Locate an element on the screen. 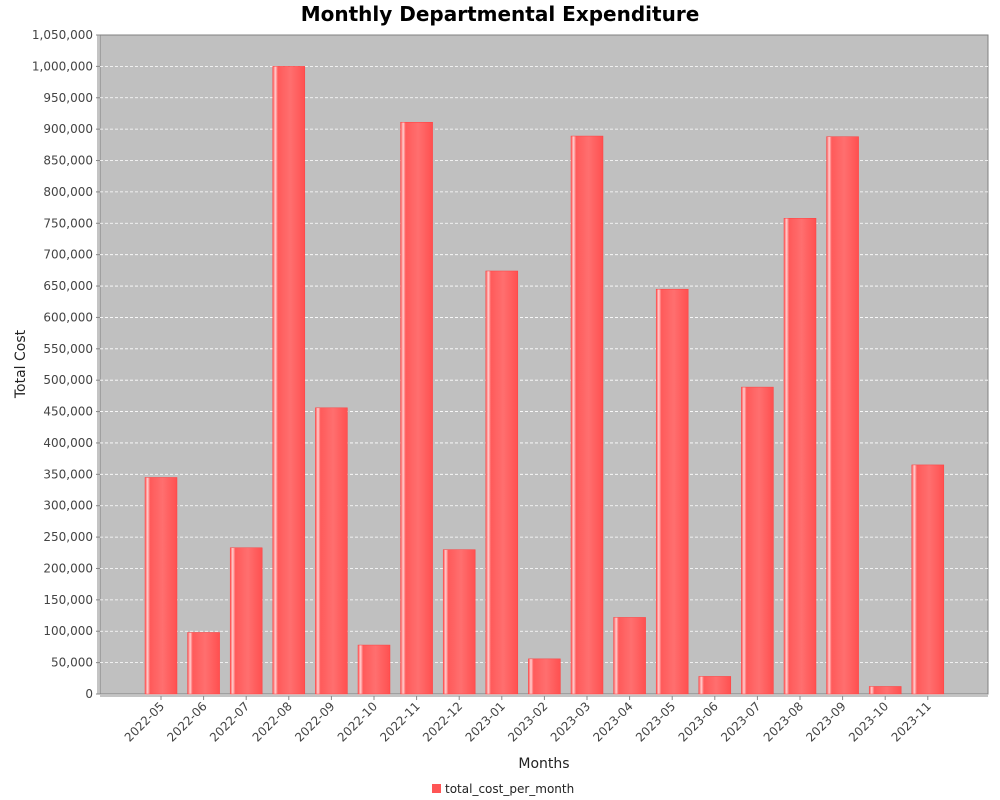  x-tick-label: 2023-11 is located at coordinates (911, 721).